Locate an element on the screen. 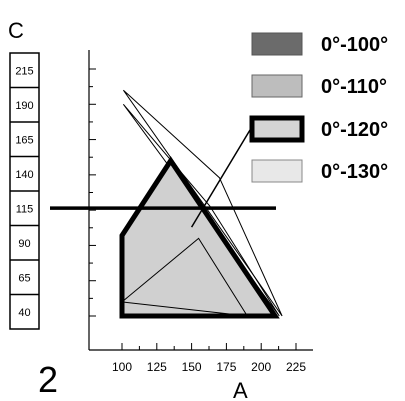 Image resolution: width=405 pixels, height=401 pixels. scale-cell-label: 40 is located at coordinates (24, 313).